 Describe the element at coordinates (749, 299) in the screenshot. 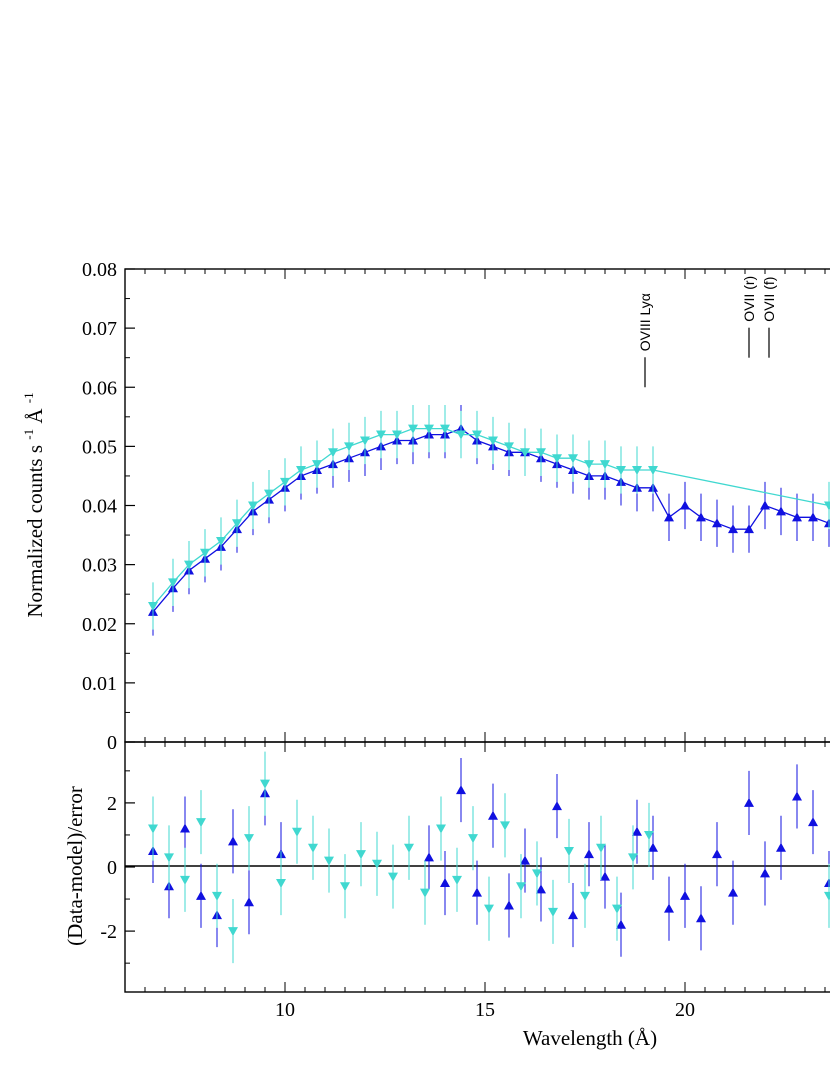

I see `line-label: OVII (r)` at that location.